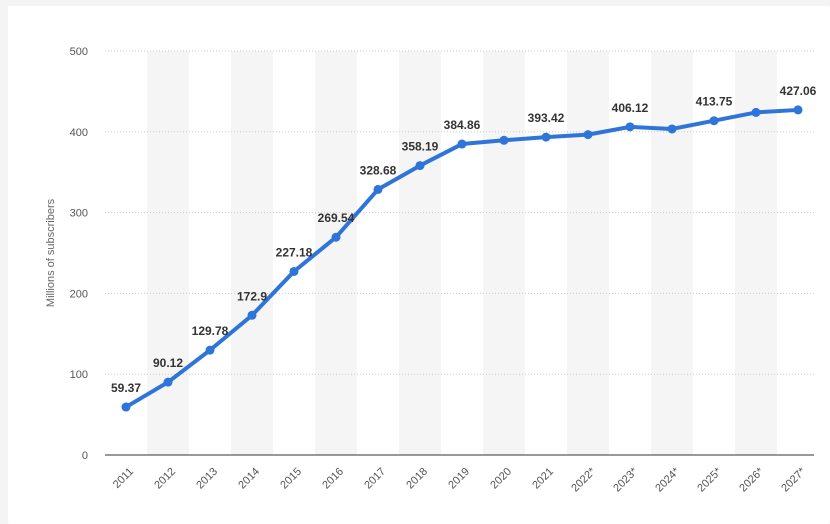  Describe the element at coordinates (709, 479) in the screenshot. I see `x-tick-label: 2025*` at that location.